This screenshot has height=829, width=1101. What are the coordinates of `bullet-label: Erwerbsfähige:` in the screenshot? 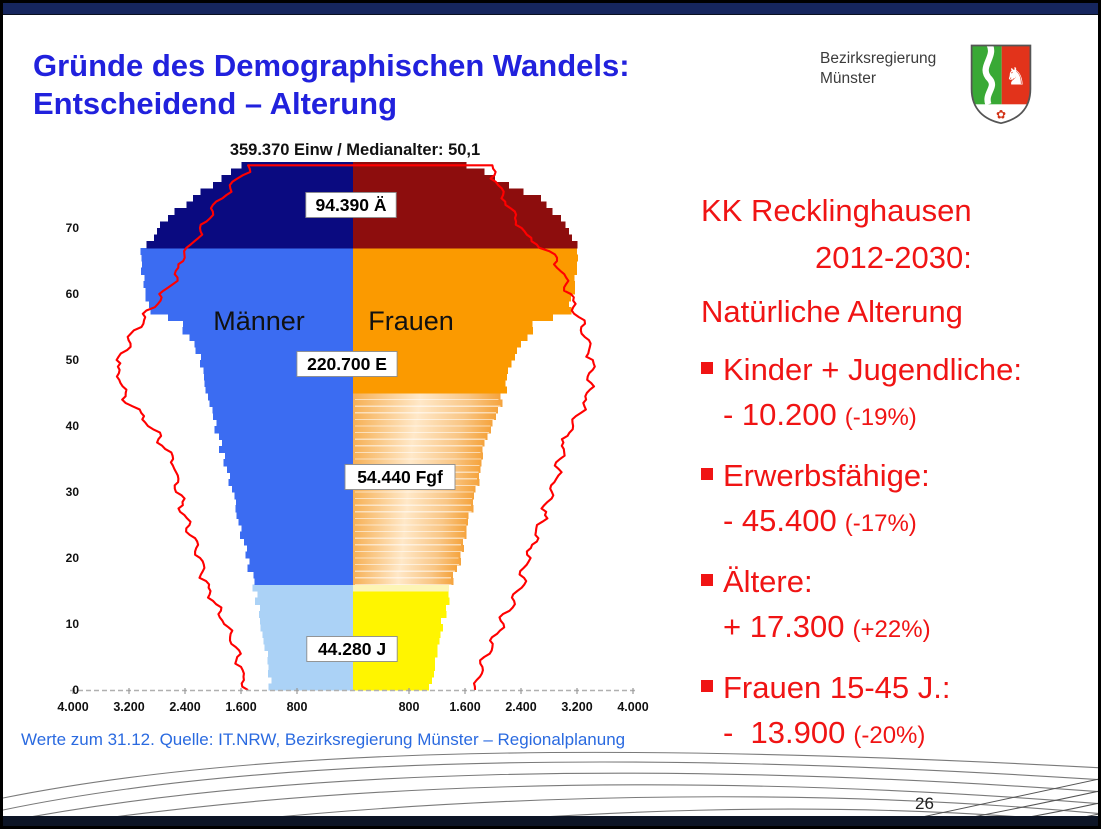 It's located at (826, 475).